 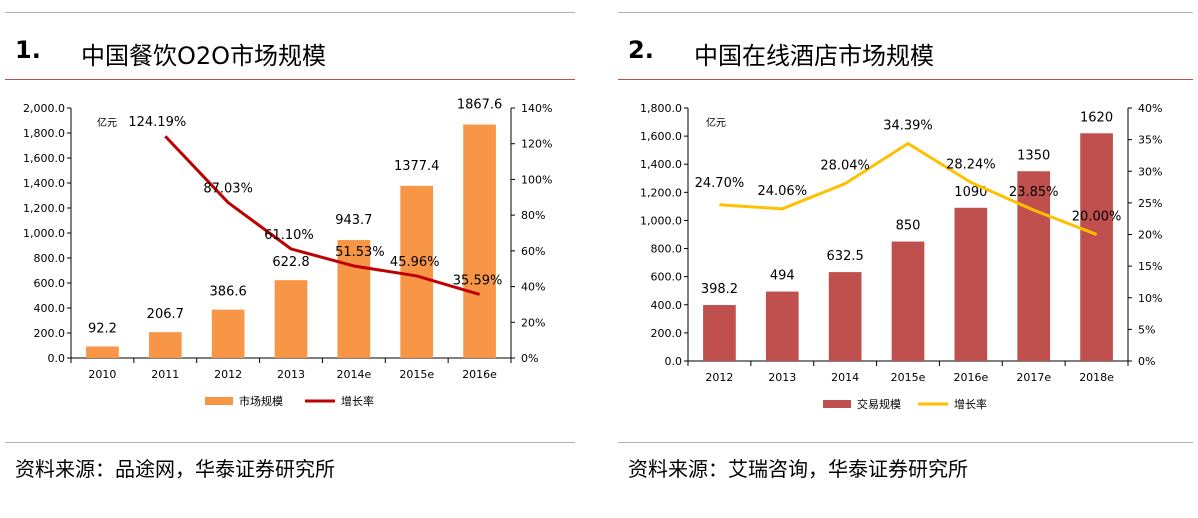 What do you see at coordinates (1150, 140) in the screenshot?
I see `y-tick-label-right: 35%` at bounding box center [1150, 140].